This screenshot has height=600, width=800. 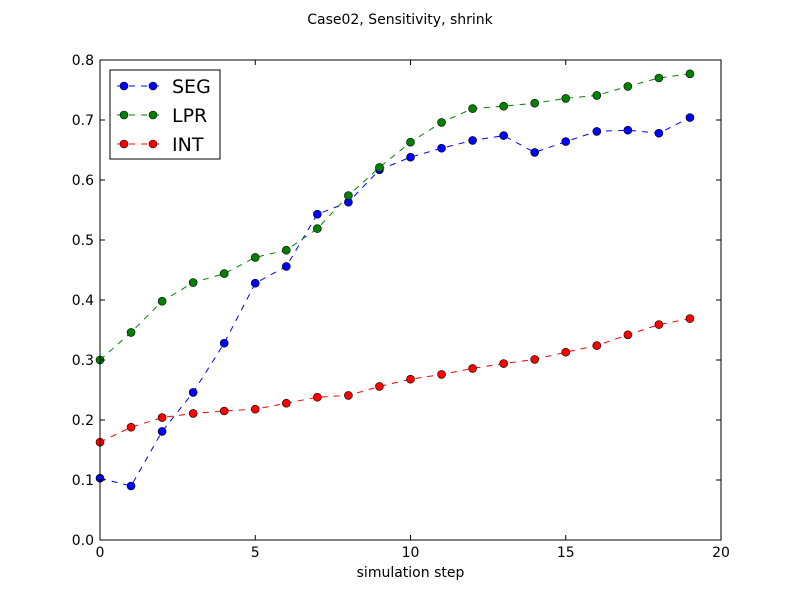 What do you see at coordinates (83, 481) in the screenshot?
I see `y-tick-label: 0.1` at bounding box center [83, 481].